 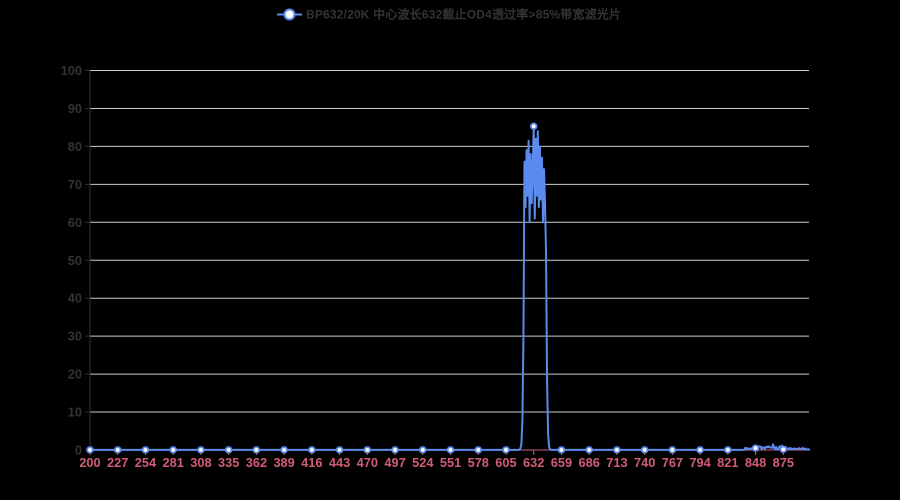 I want to click on svg-text: 767, so click(x=672, y=462).